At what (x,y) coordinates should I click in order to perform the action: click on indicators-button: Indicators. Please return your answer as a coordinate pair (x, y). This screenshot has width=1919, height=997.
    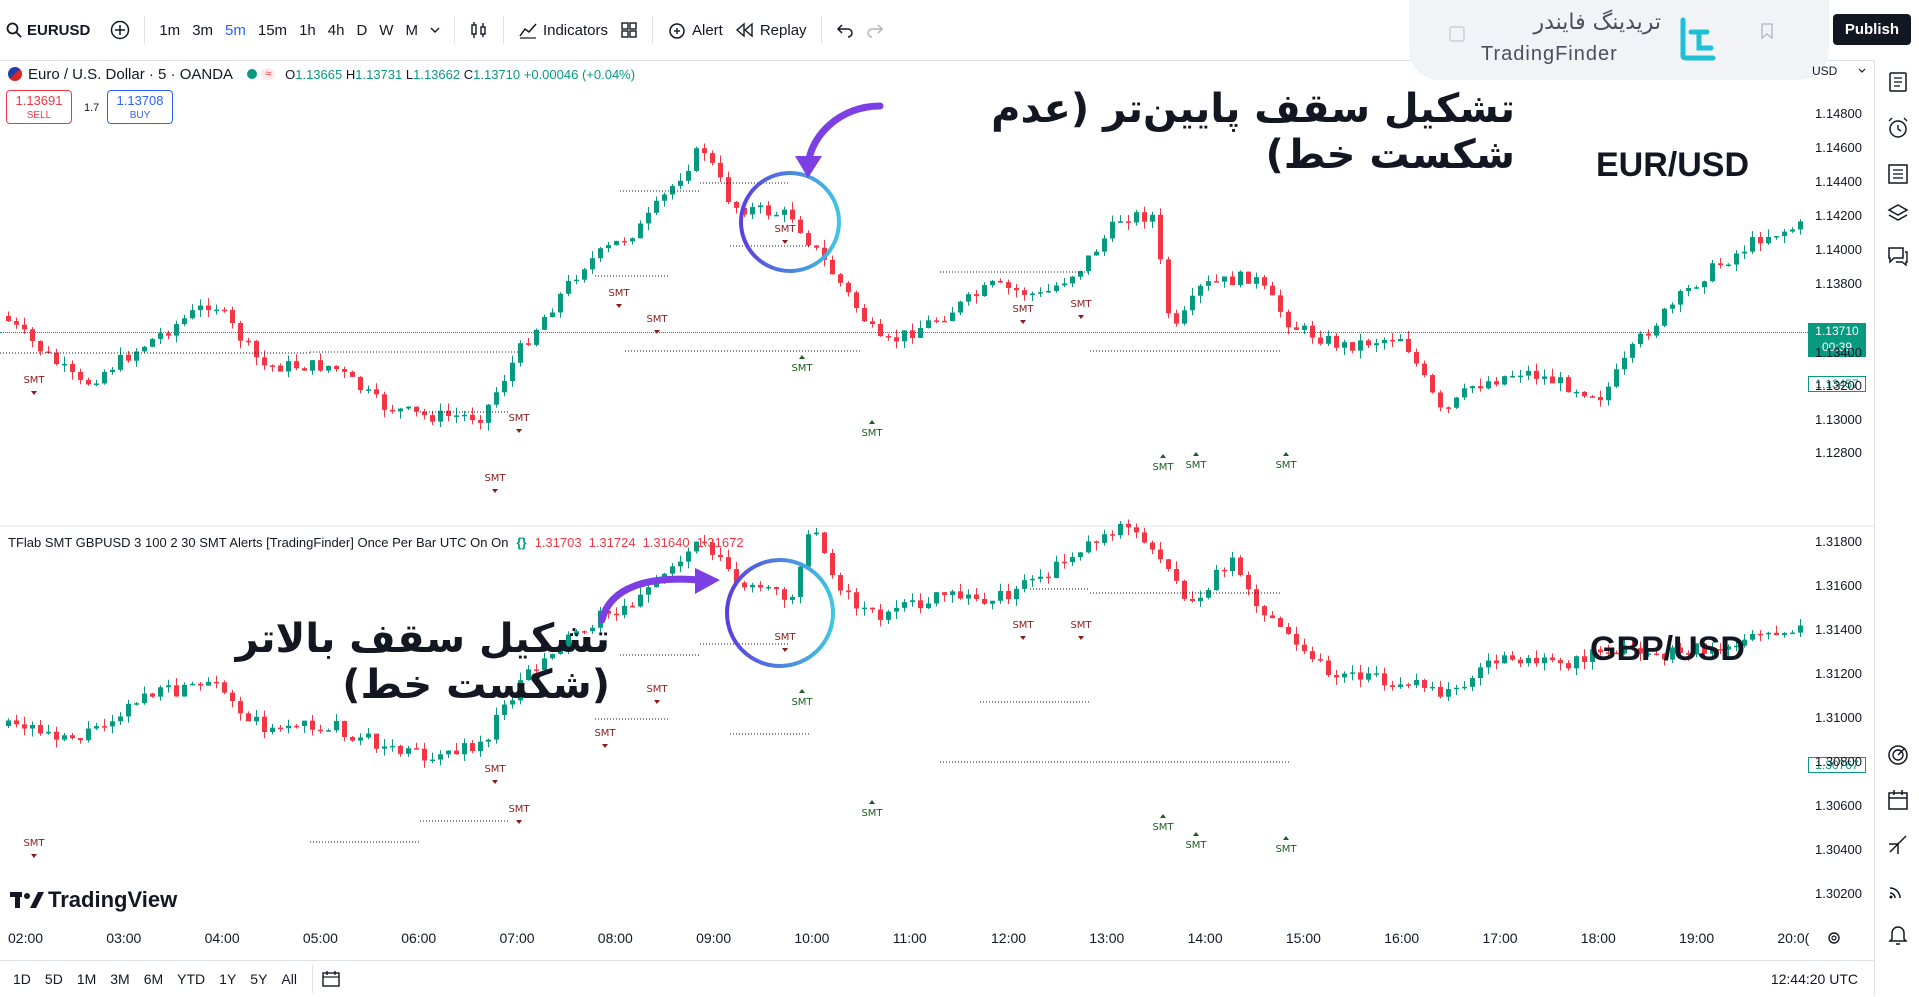
    Looking at the image, I should click on (563, 30).